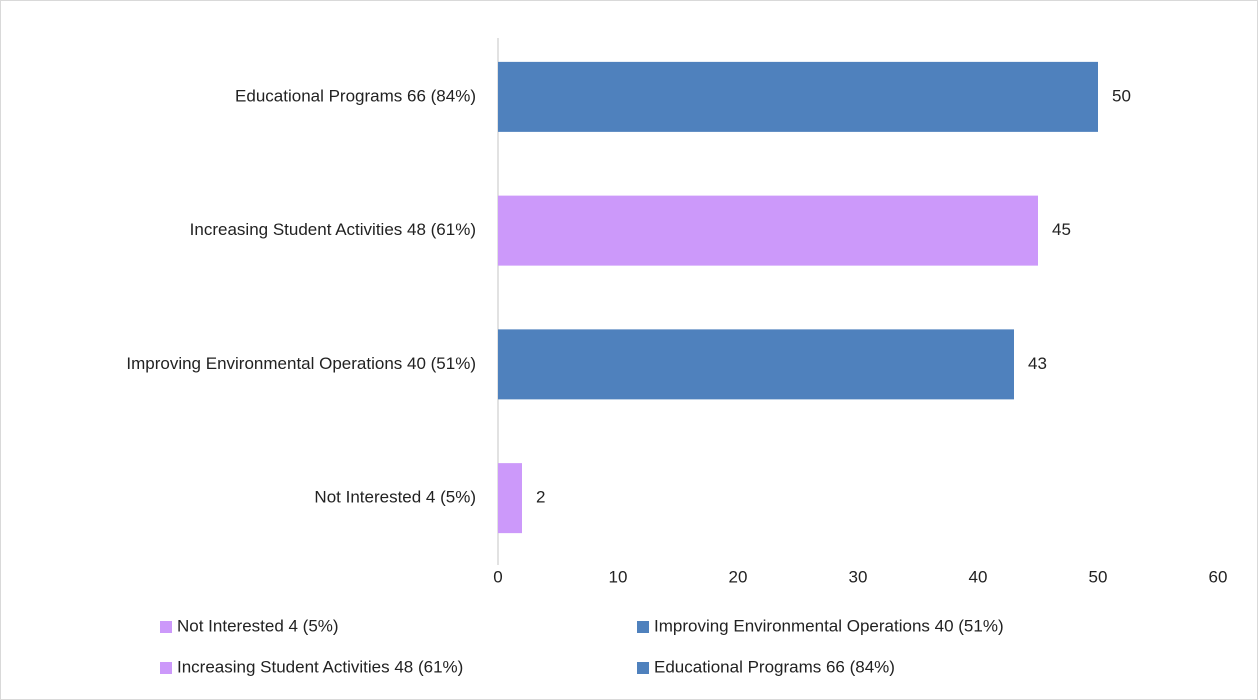 This screenshot has width=1258, height=700. Describe the element at coordinates (1098, 576) in the screenshot. I see `x-tick-label: 50` at that location.